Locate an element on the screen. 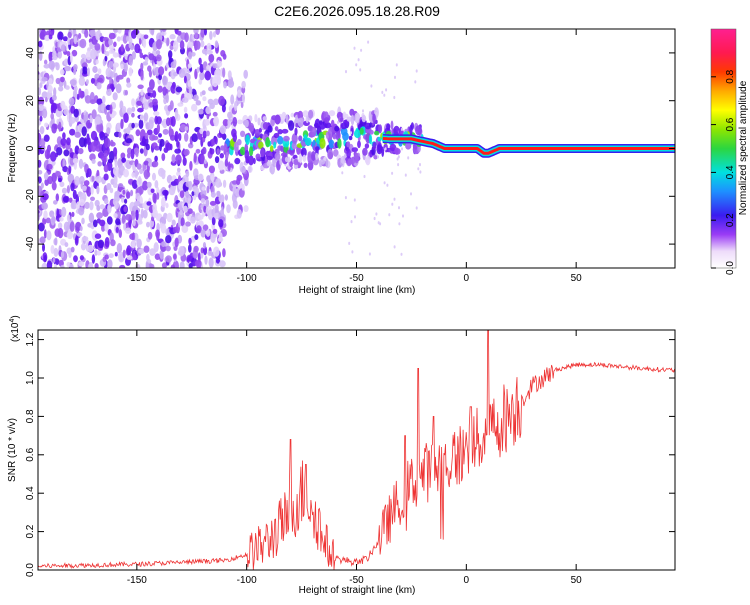 The height and width of the screenshot is (605, 750). x-tick-label: 50 is located at coordinates (577, 580).